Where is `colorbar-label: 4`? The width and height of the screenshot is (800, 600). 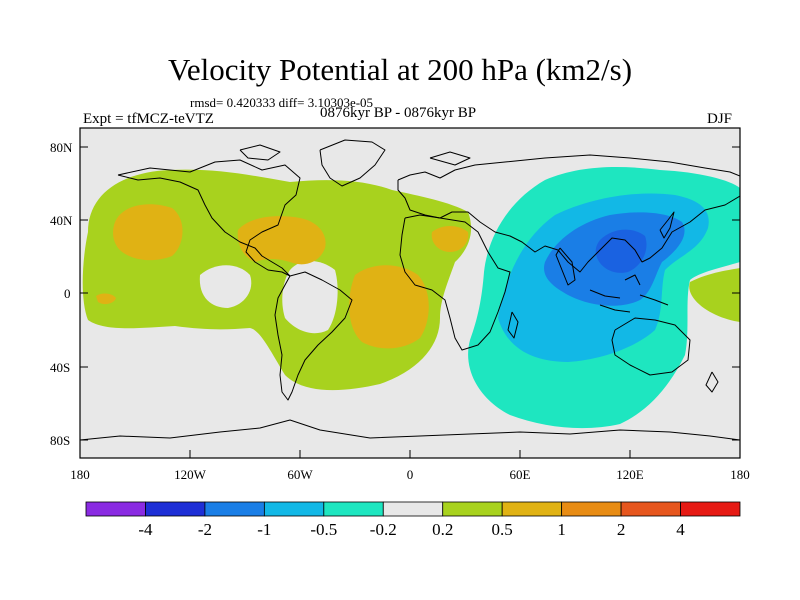
colorbar-label: 4 is located at coordinates (680, 529).